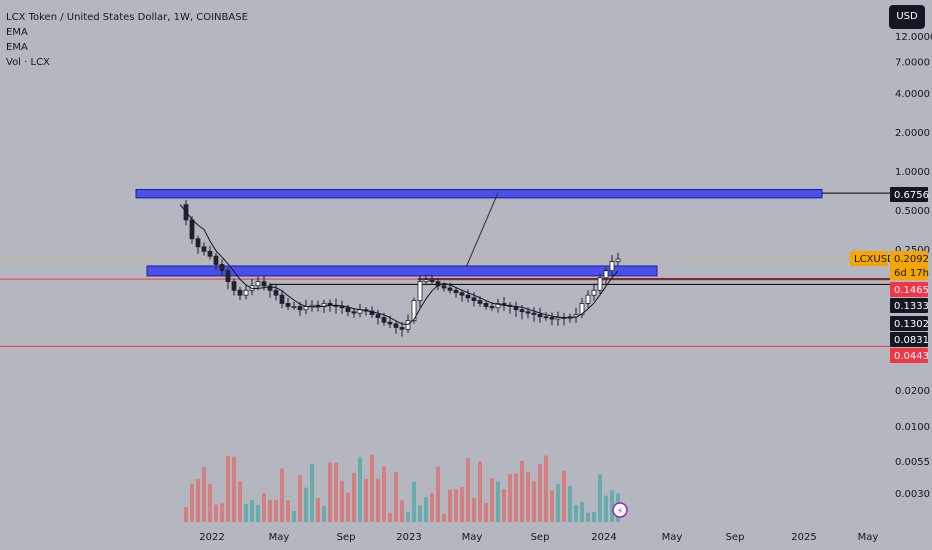 The height and width of the screenshot is (550, 932). Describe the element at coordinates (346, 537) in the screenshot. I see `time-tick-label: Sep` at that location.